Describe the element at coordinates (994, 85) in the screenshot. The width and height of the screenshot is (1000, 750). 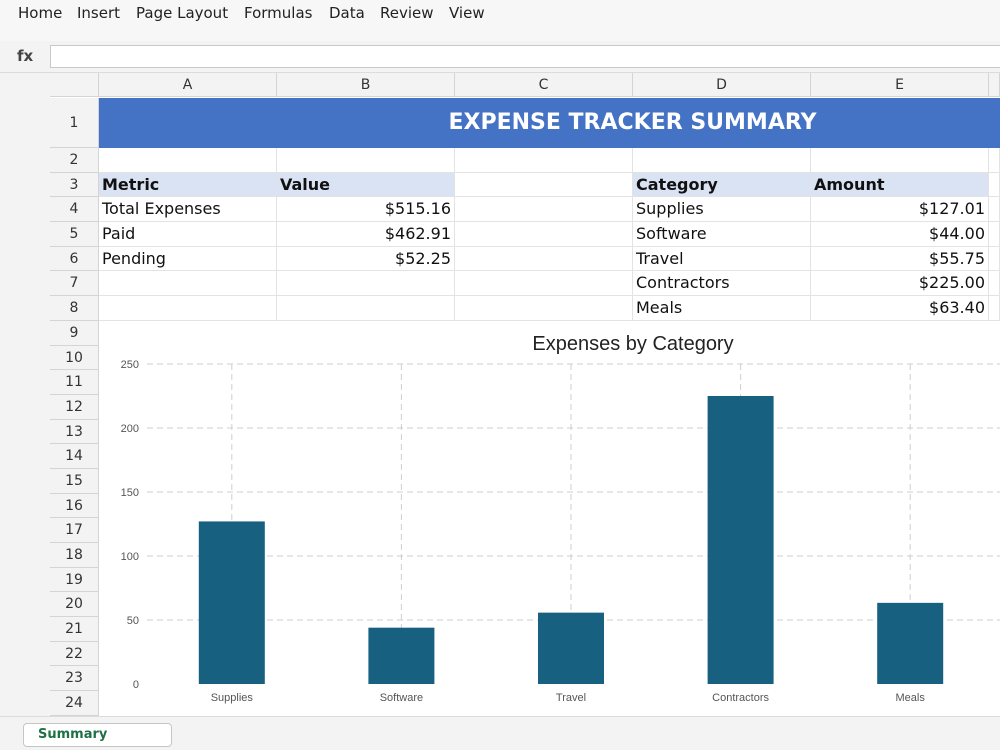
I see `column-header-f` at that location.